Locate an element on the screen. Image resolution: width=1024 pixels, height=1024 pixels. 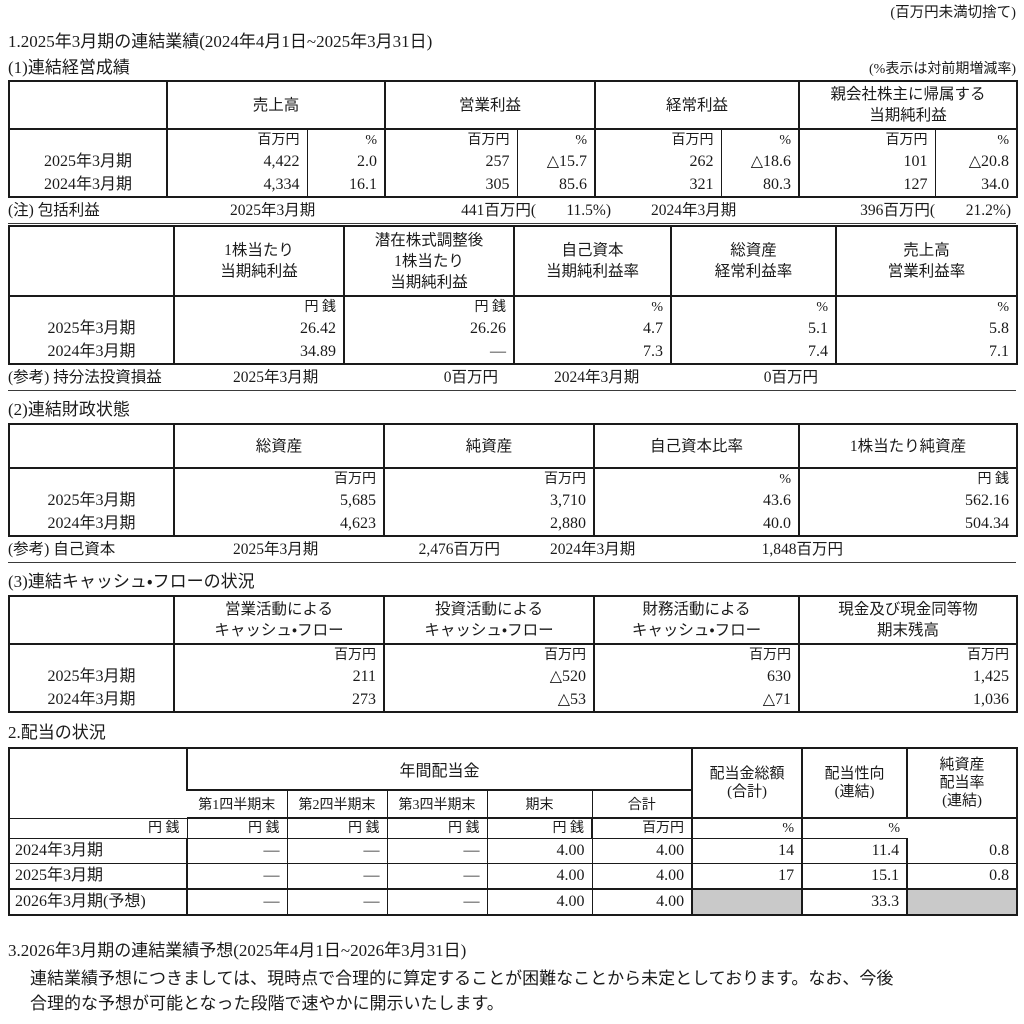
subsection-cash-flow-title: (3)連結キャッシュ・フローの状況 is located at coordinates (131, 581).